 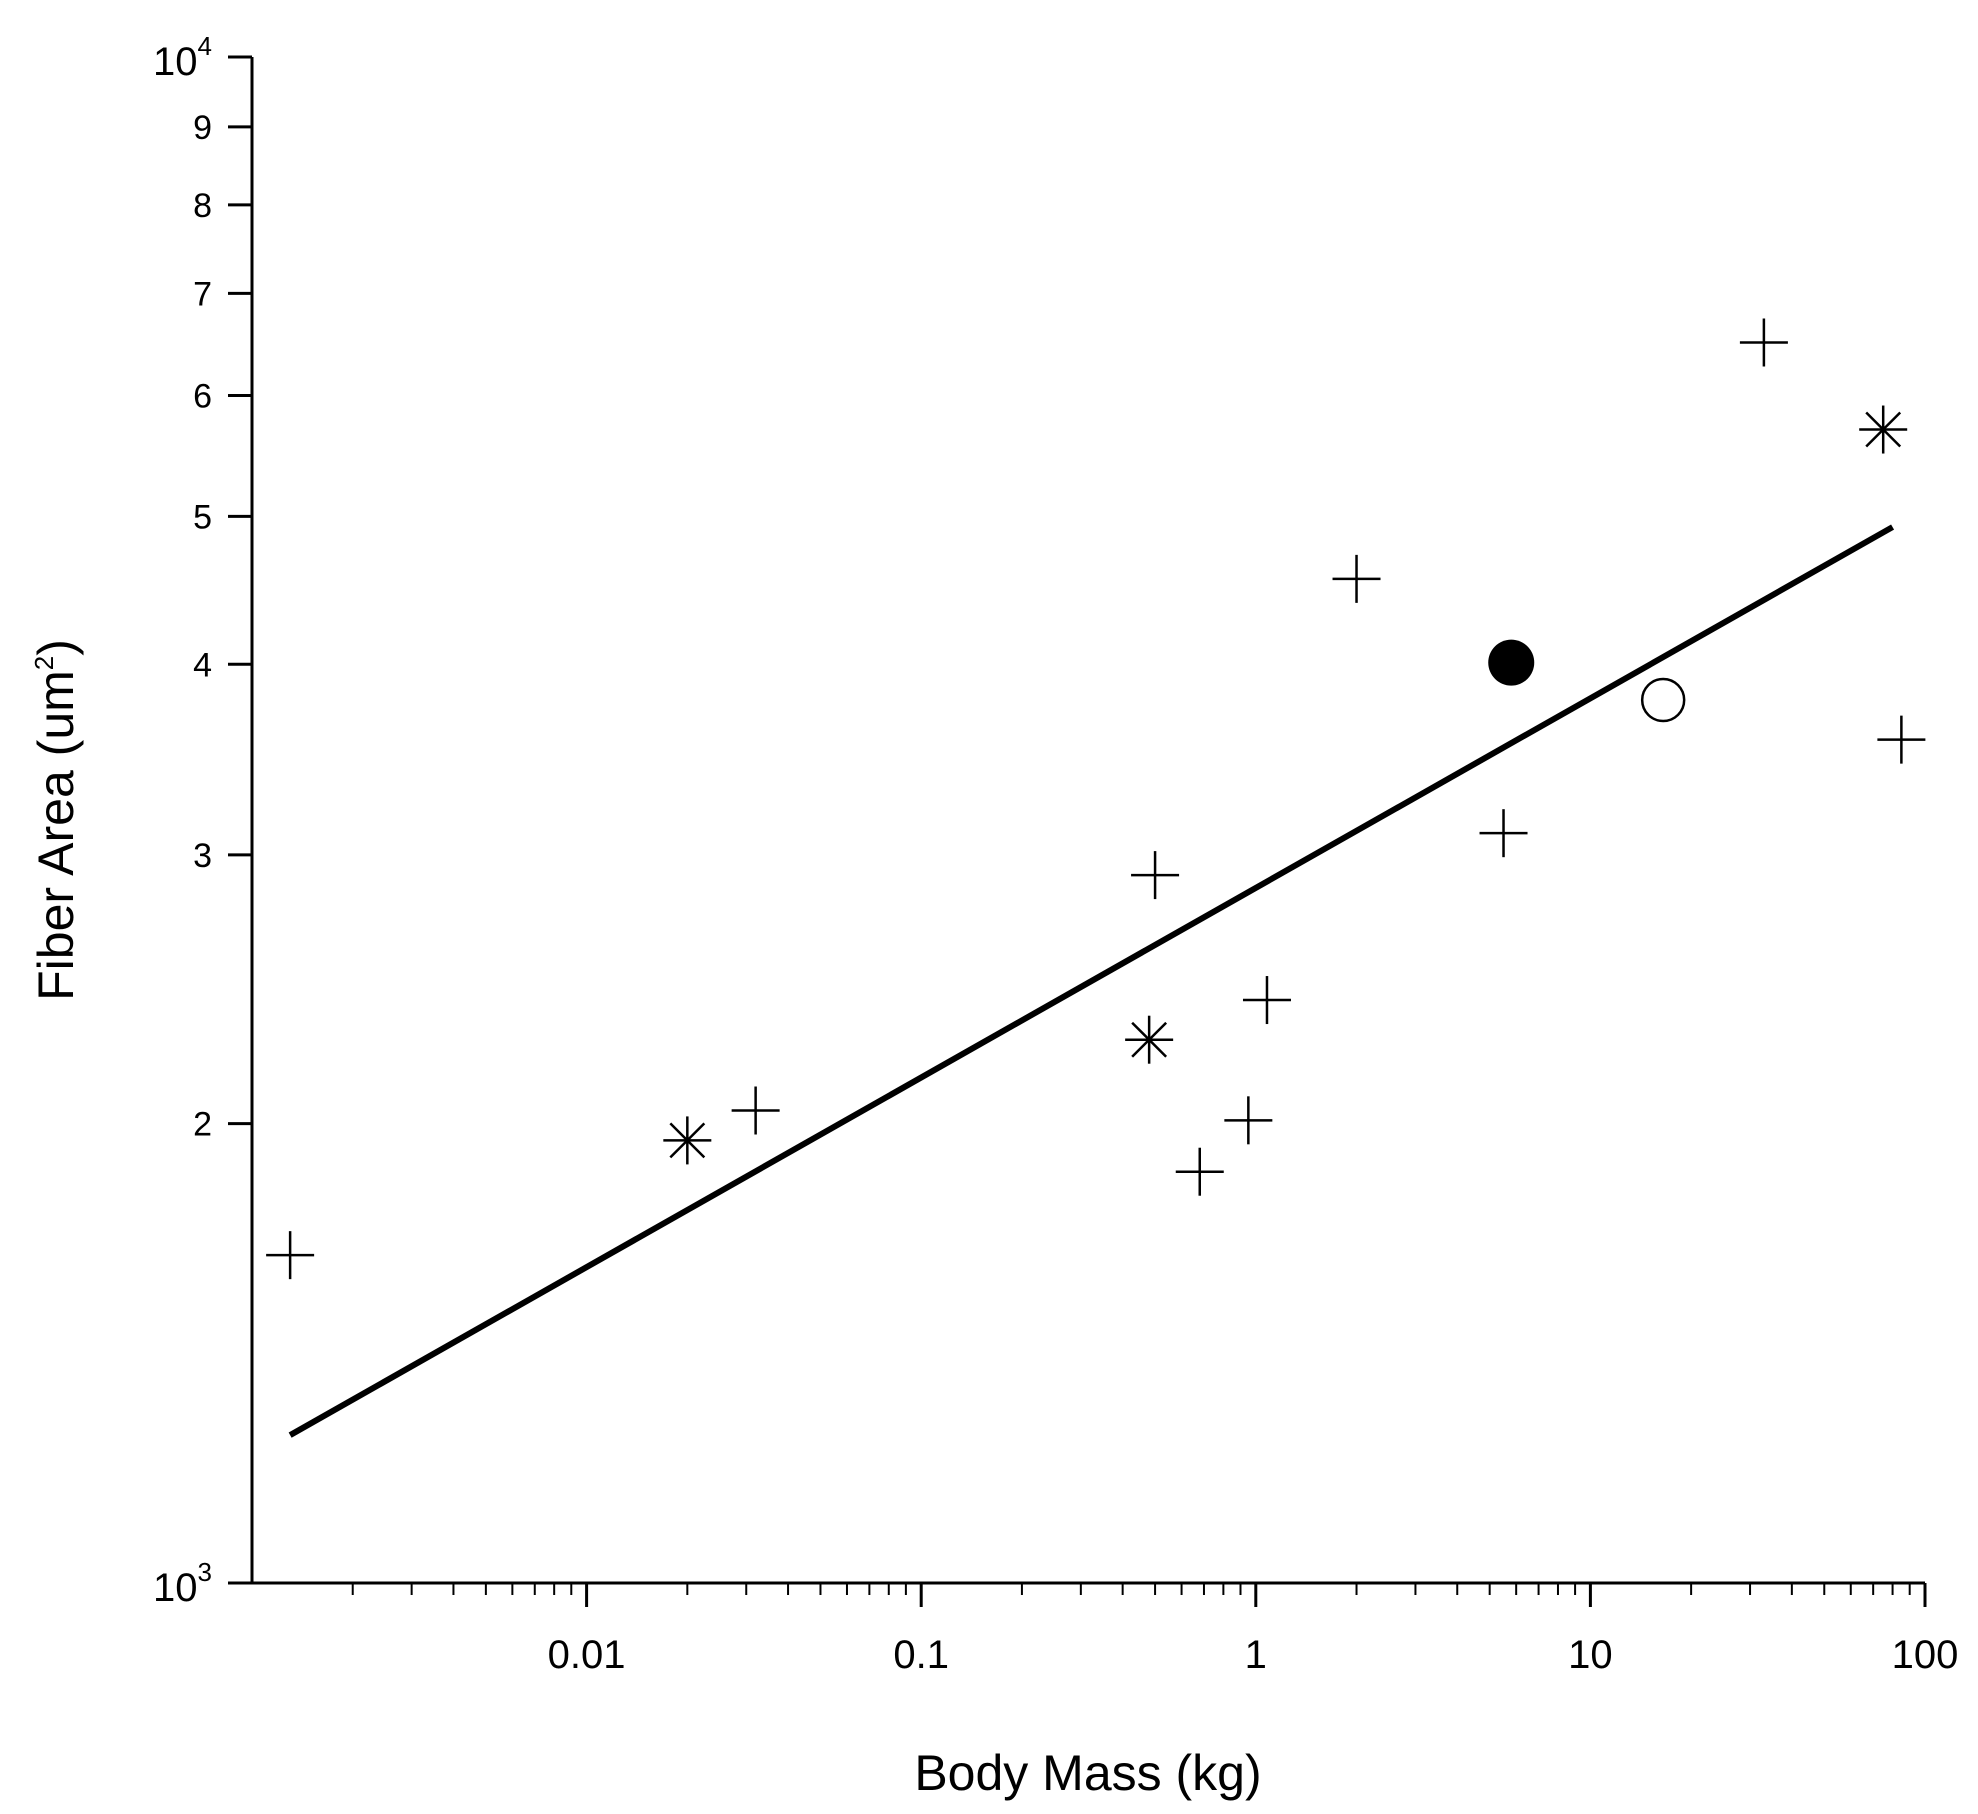 What do you see at coordinates (56, 835) in the screenshot?
I see `y-axis-title-main: Fiber Area (um` at bounding box center [56, 835].